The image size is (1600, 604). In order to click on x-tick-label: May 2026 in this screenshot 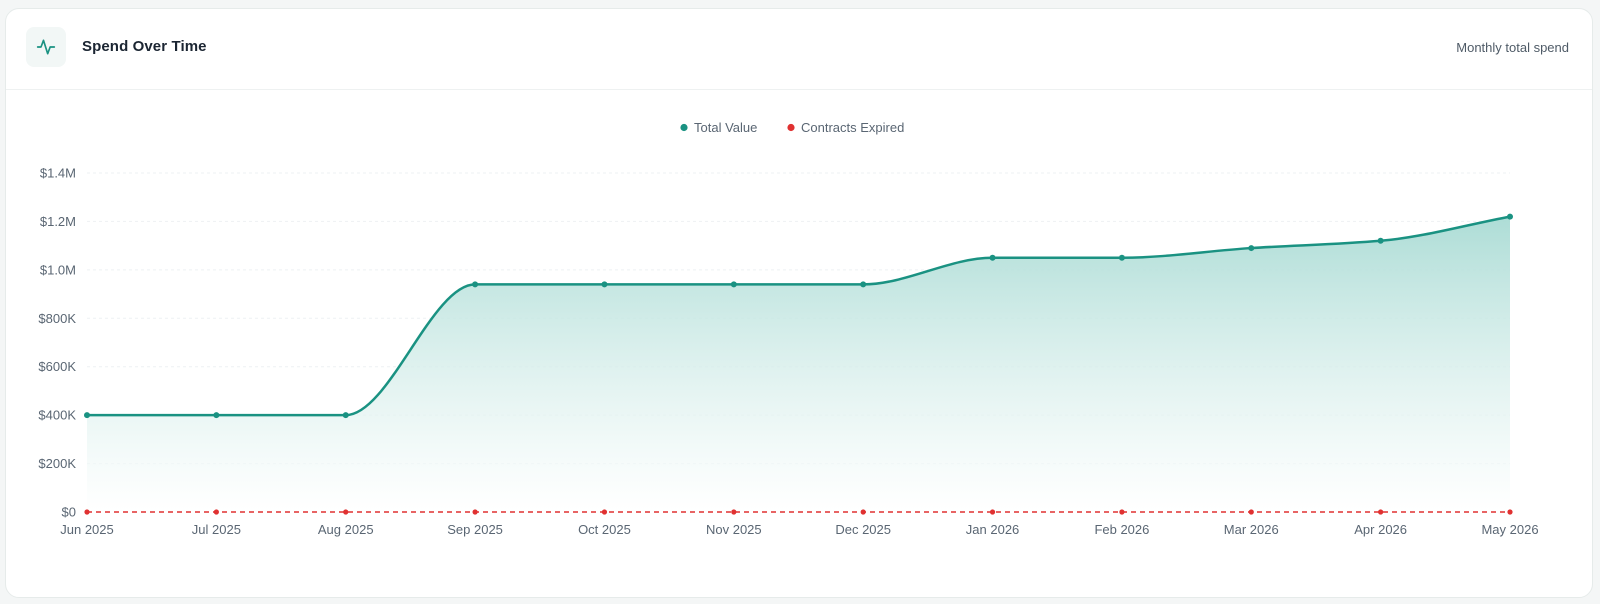, I will do `click(1509, 529)`.